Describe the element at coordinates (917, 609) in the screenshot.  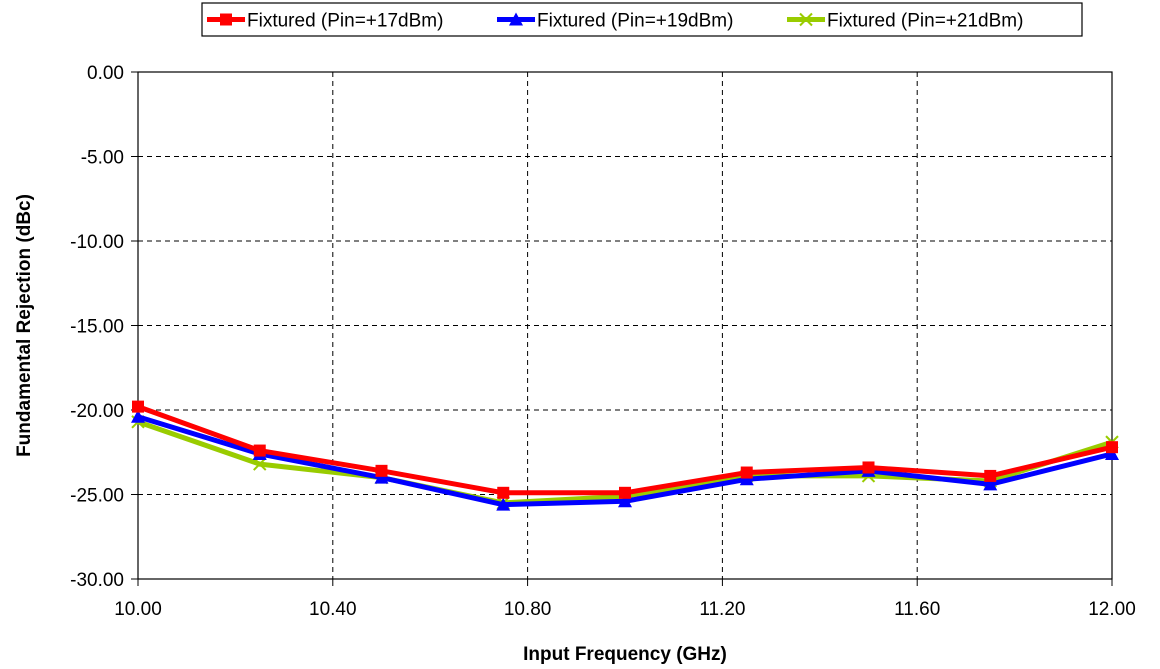
I see `x-tick-label: 11.60` at that location.